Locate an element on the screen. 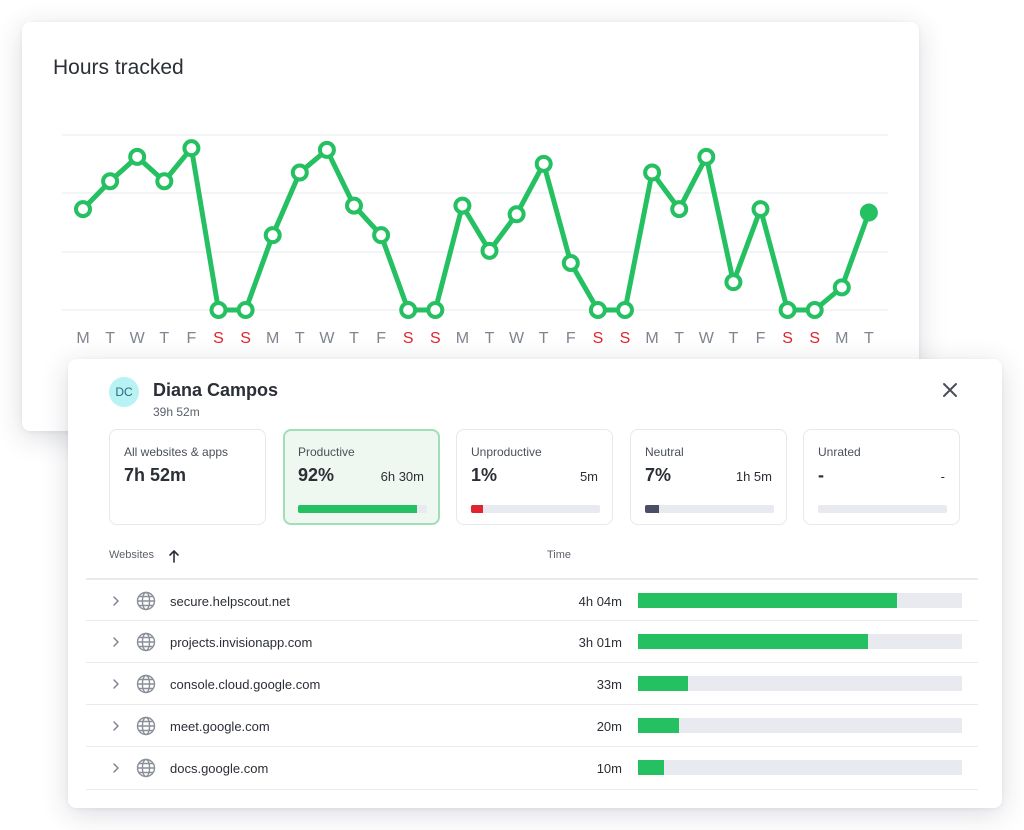 Image resolution: width=1024 pixels, height=830 pixels. website-time: 3h 01m is located at coordinates (600, 642).